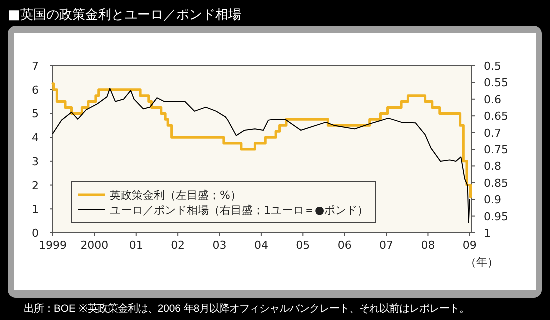 The image size is (550, 320). Describe the element at coordinates (35, 114) in the screenshot. I see `y-tick-label: 5` at that location.